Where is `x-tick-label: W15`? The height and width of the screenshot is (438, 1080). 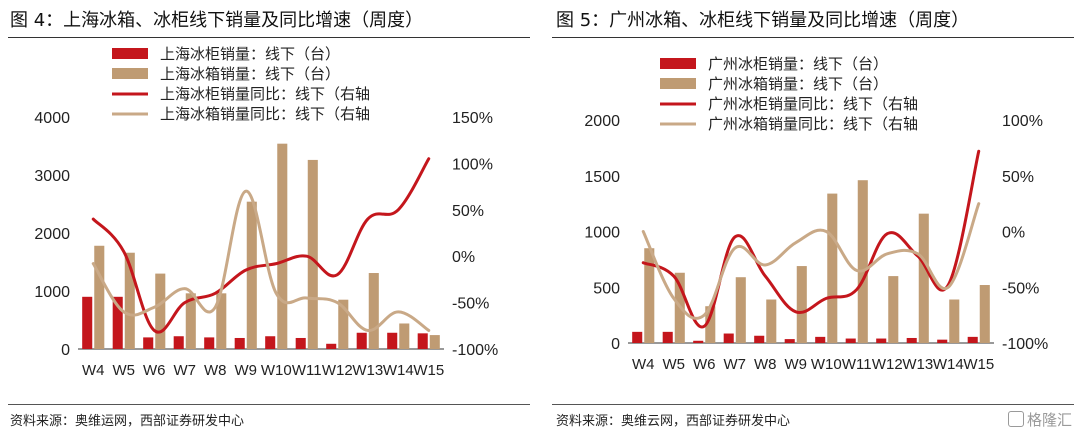 x-tick-label: W15 is located at coordinates (978, 364).